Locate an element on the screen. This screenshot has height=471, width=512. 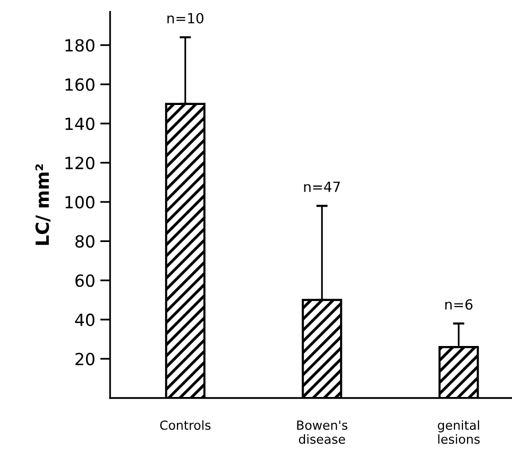
y-tick-label: 60 is located at coordinates (84, 280).